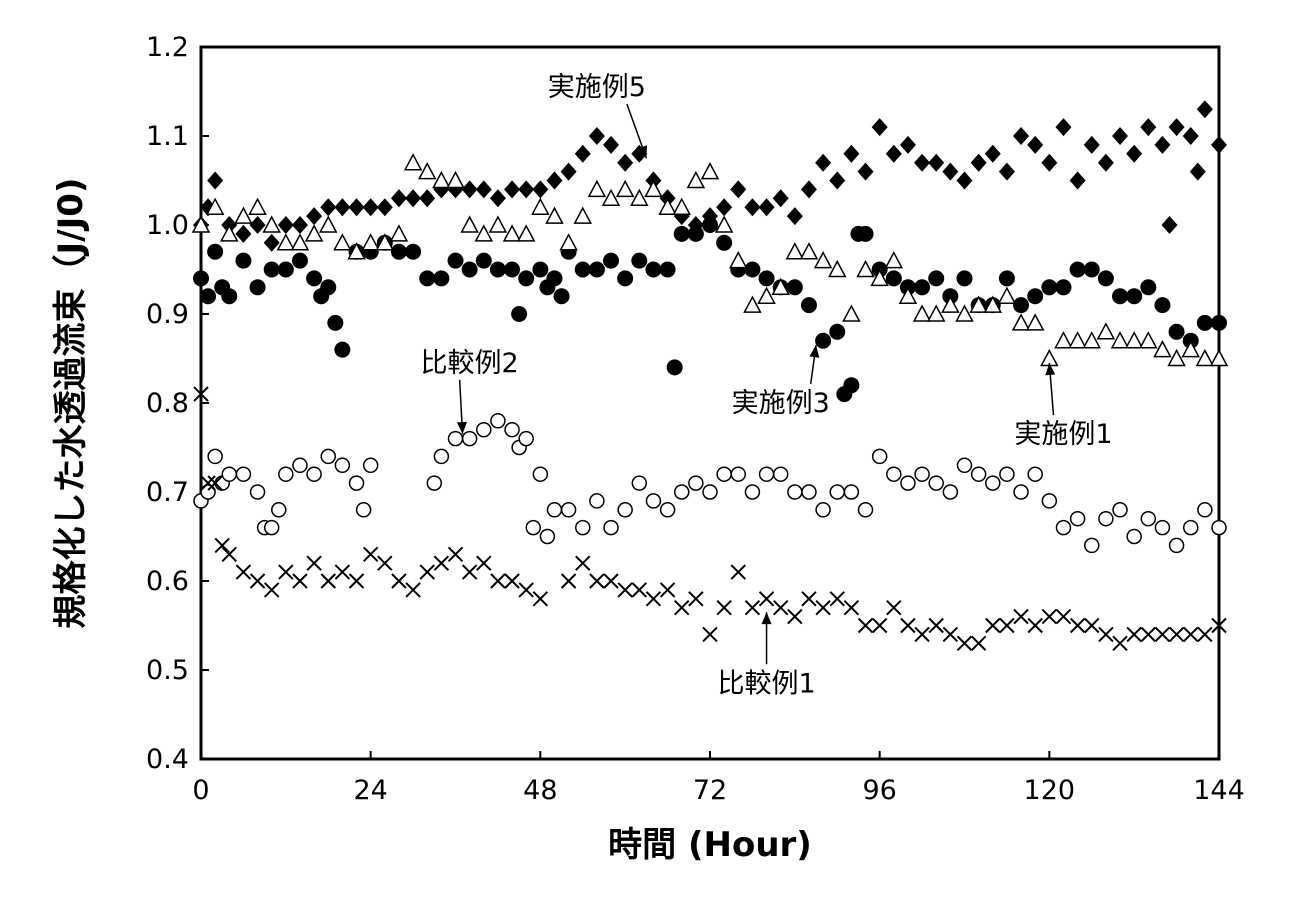 This screenshot has height=898, width=1307. I want to click on annotation-label: 比較例1, so click(766, 683).